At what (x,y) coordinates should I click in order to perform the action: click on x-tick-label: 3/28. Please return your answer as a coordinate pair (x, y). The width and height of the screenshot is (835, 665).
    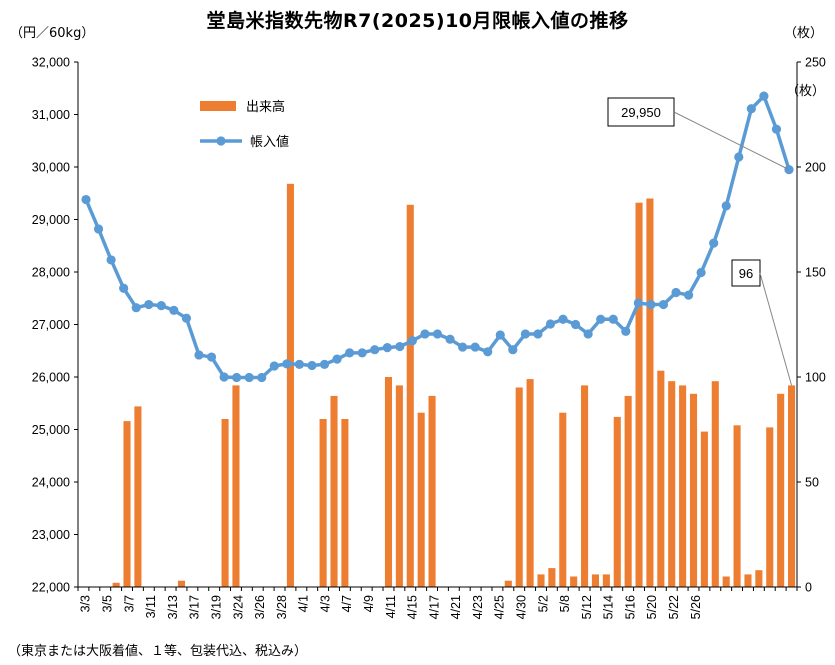
    Looking at the image, I should click on (282, 607).